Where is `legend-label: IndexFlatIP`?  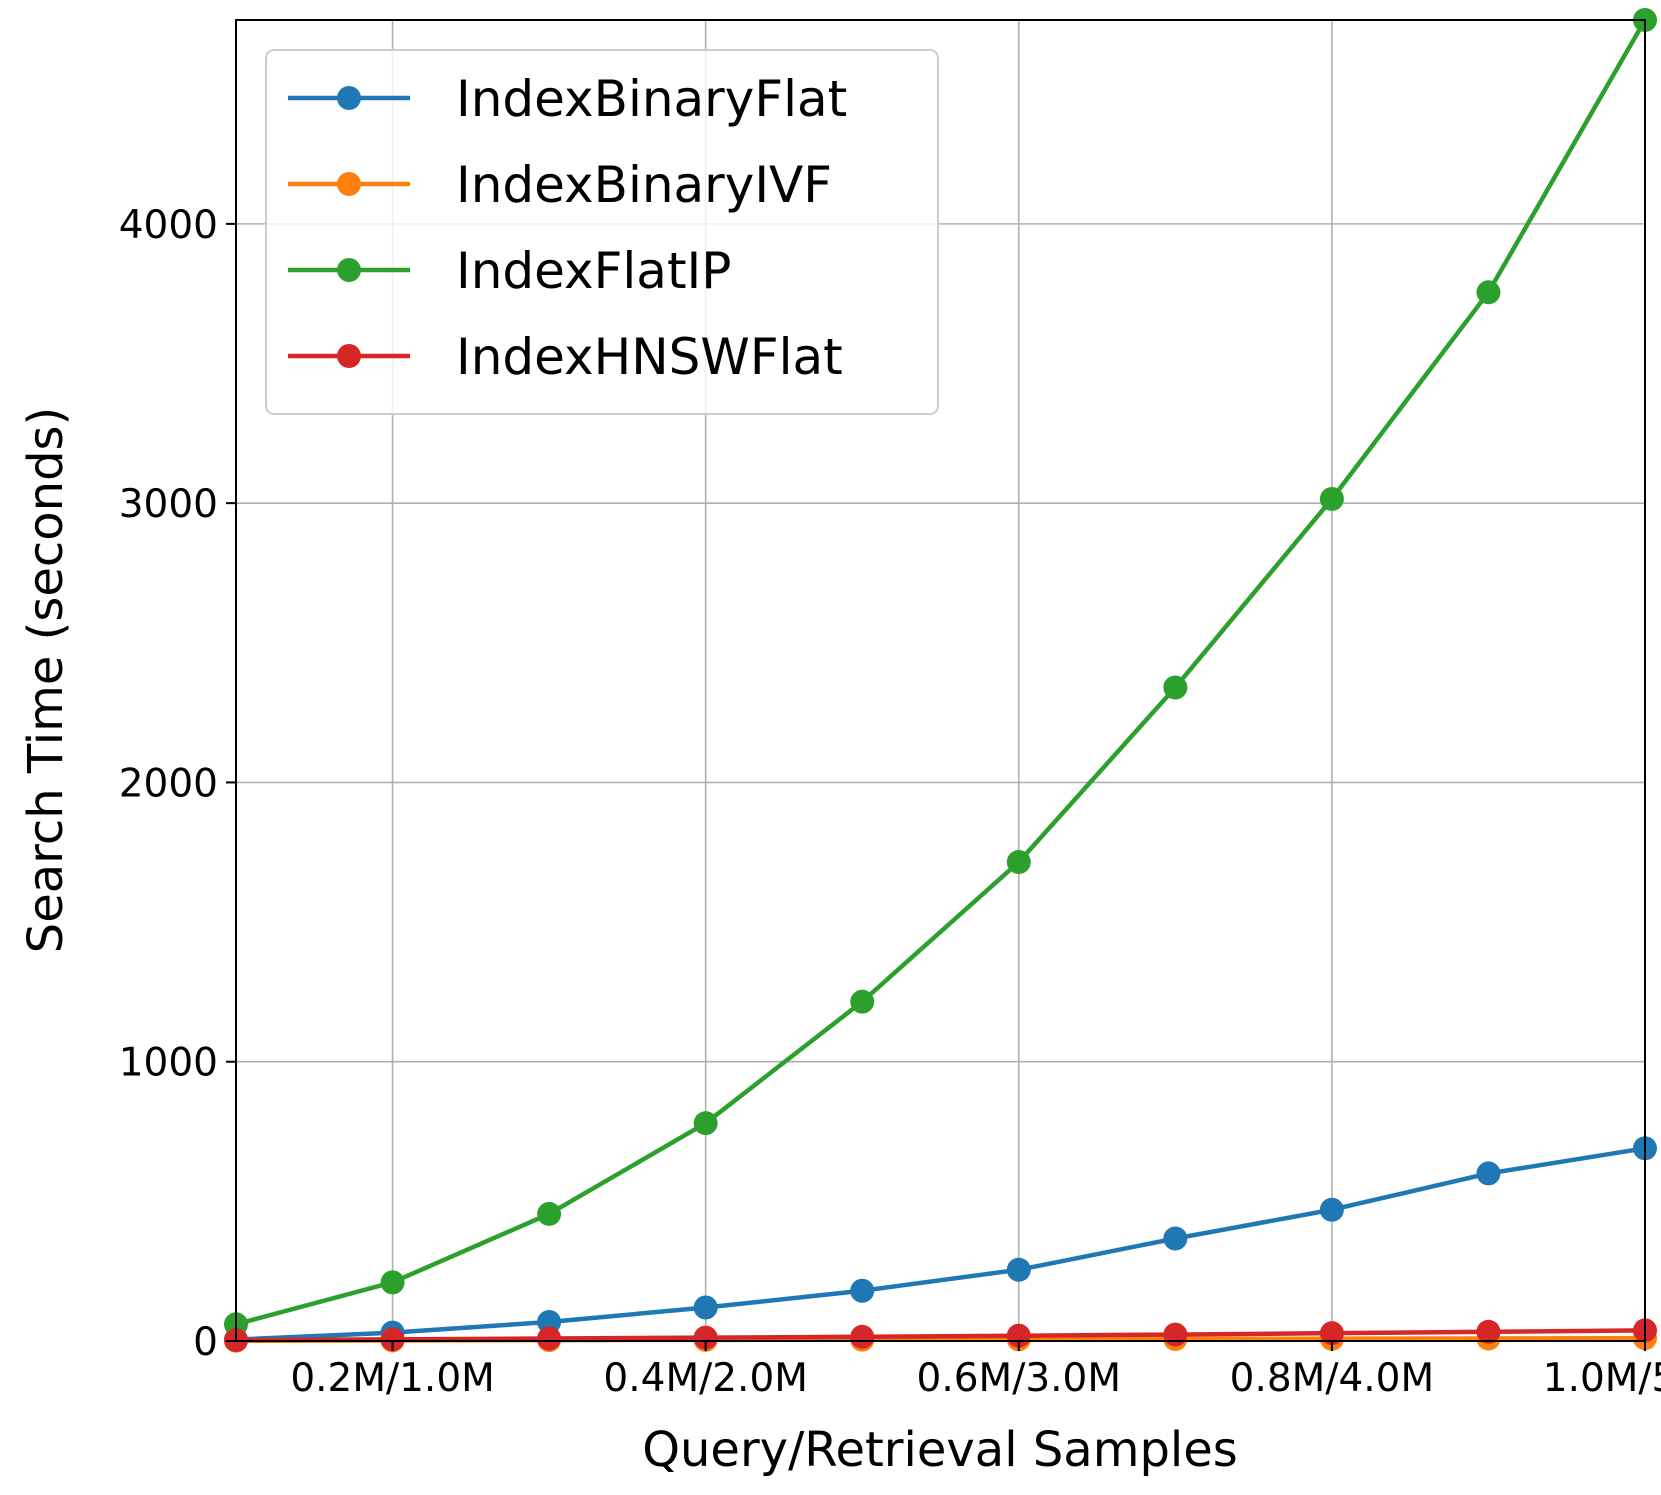 legend-label: IndexFlatIP is located at coordinates (593, 271).